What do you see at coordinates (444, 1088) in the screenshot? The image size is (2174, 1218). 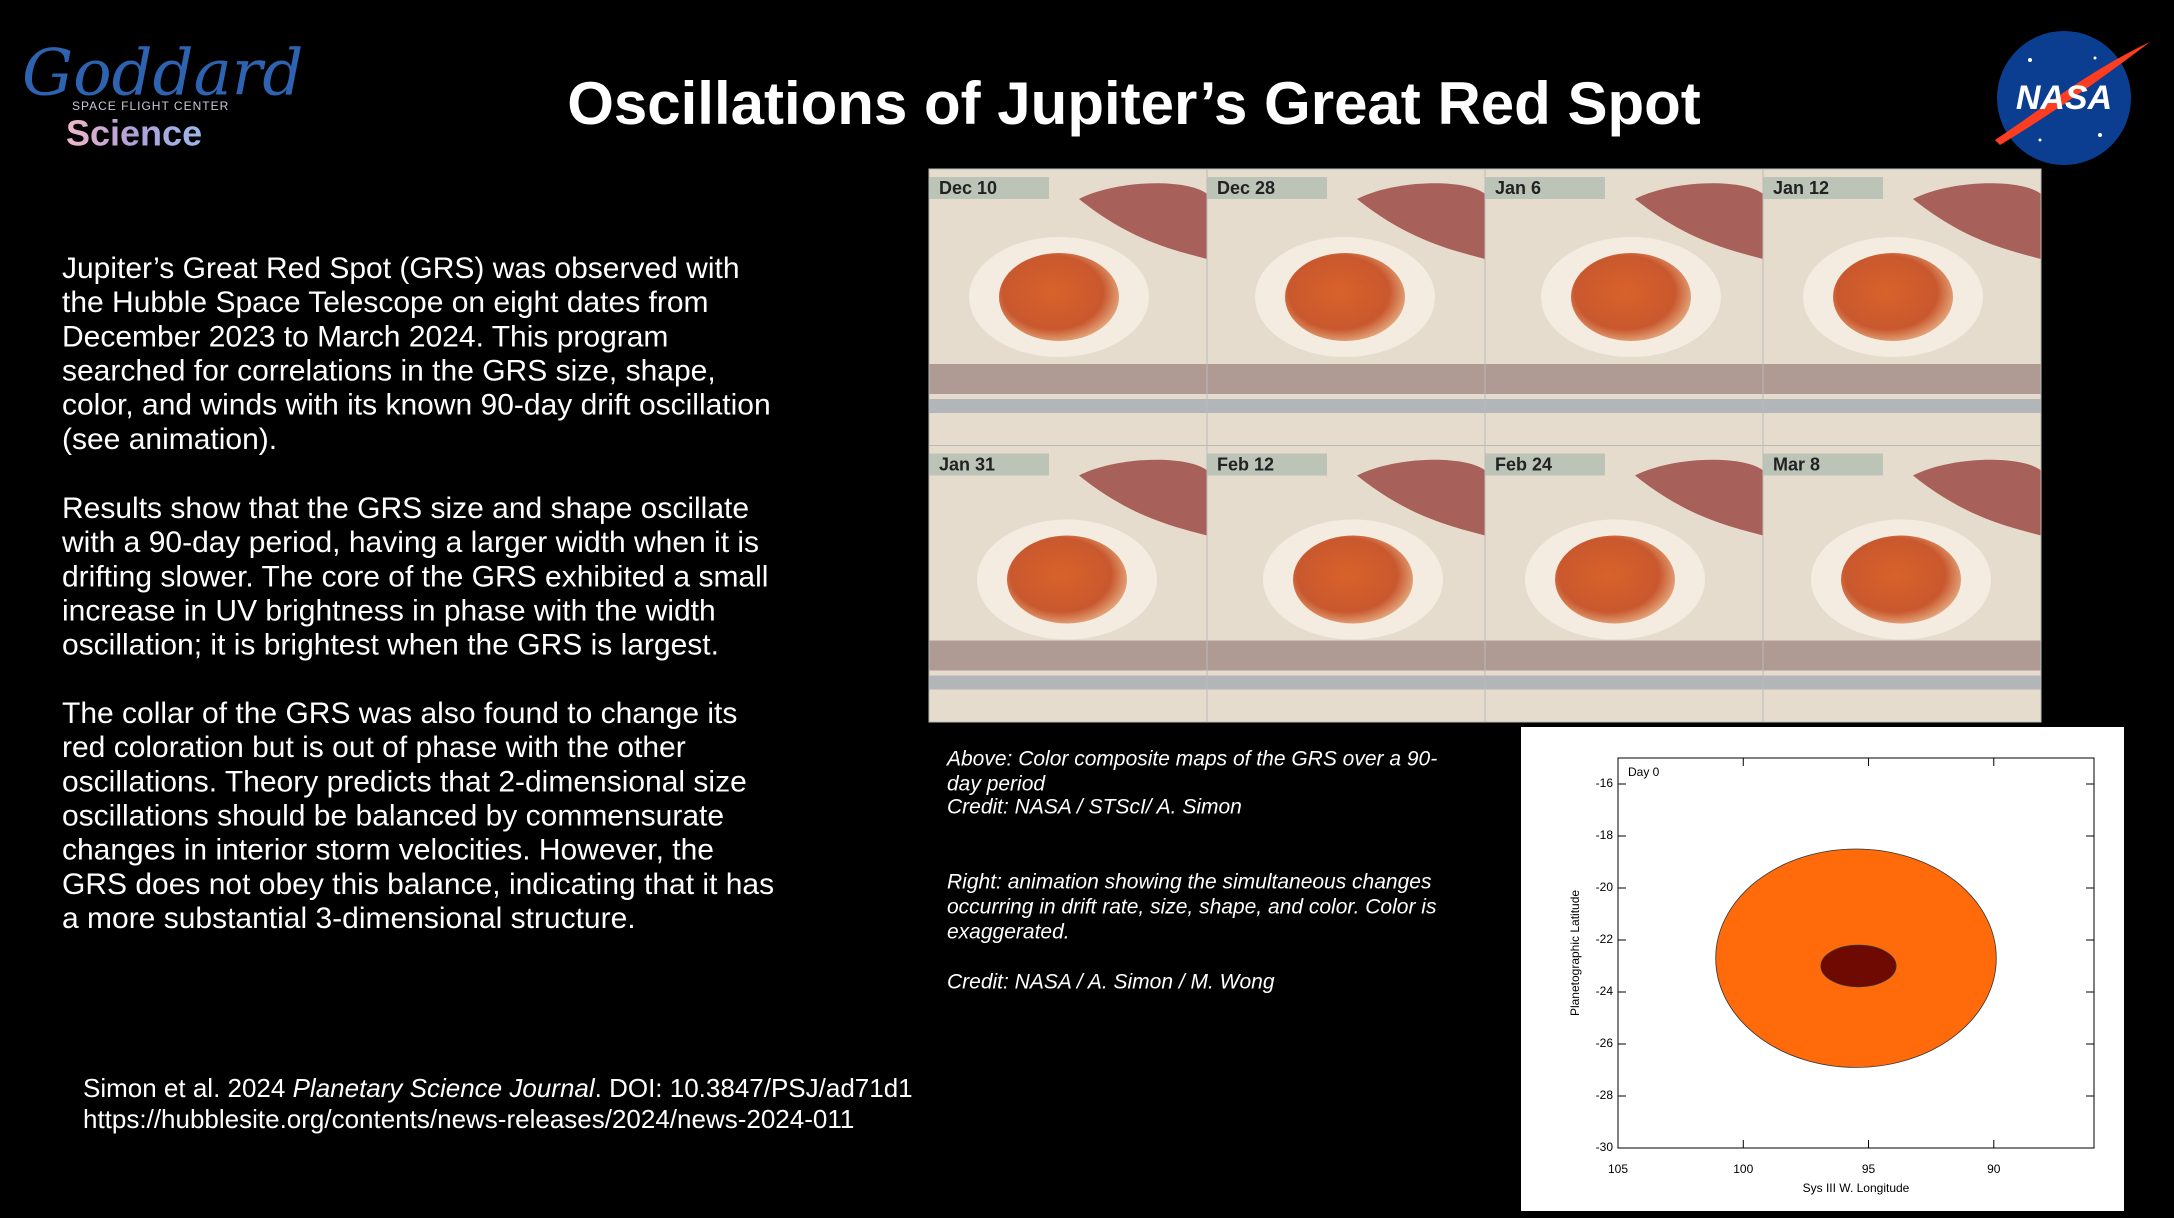 I see `citation-journal: Planetary Science Journal` at bounding box center [444, 1088].